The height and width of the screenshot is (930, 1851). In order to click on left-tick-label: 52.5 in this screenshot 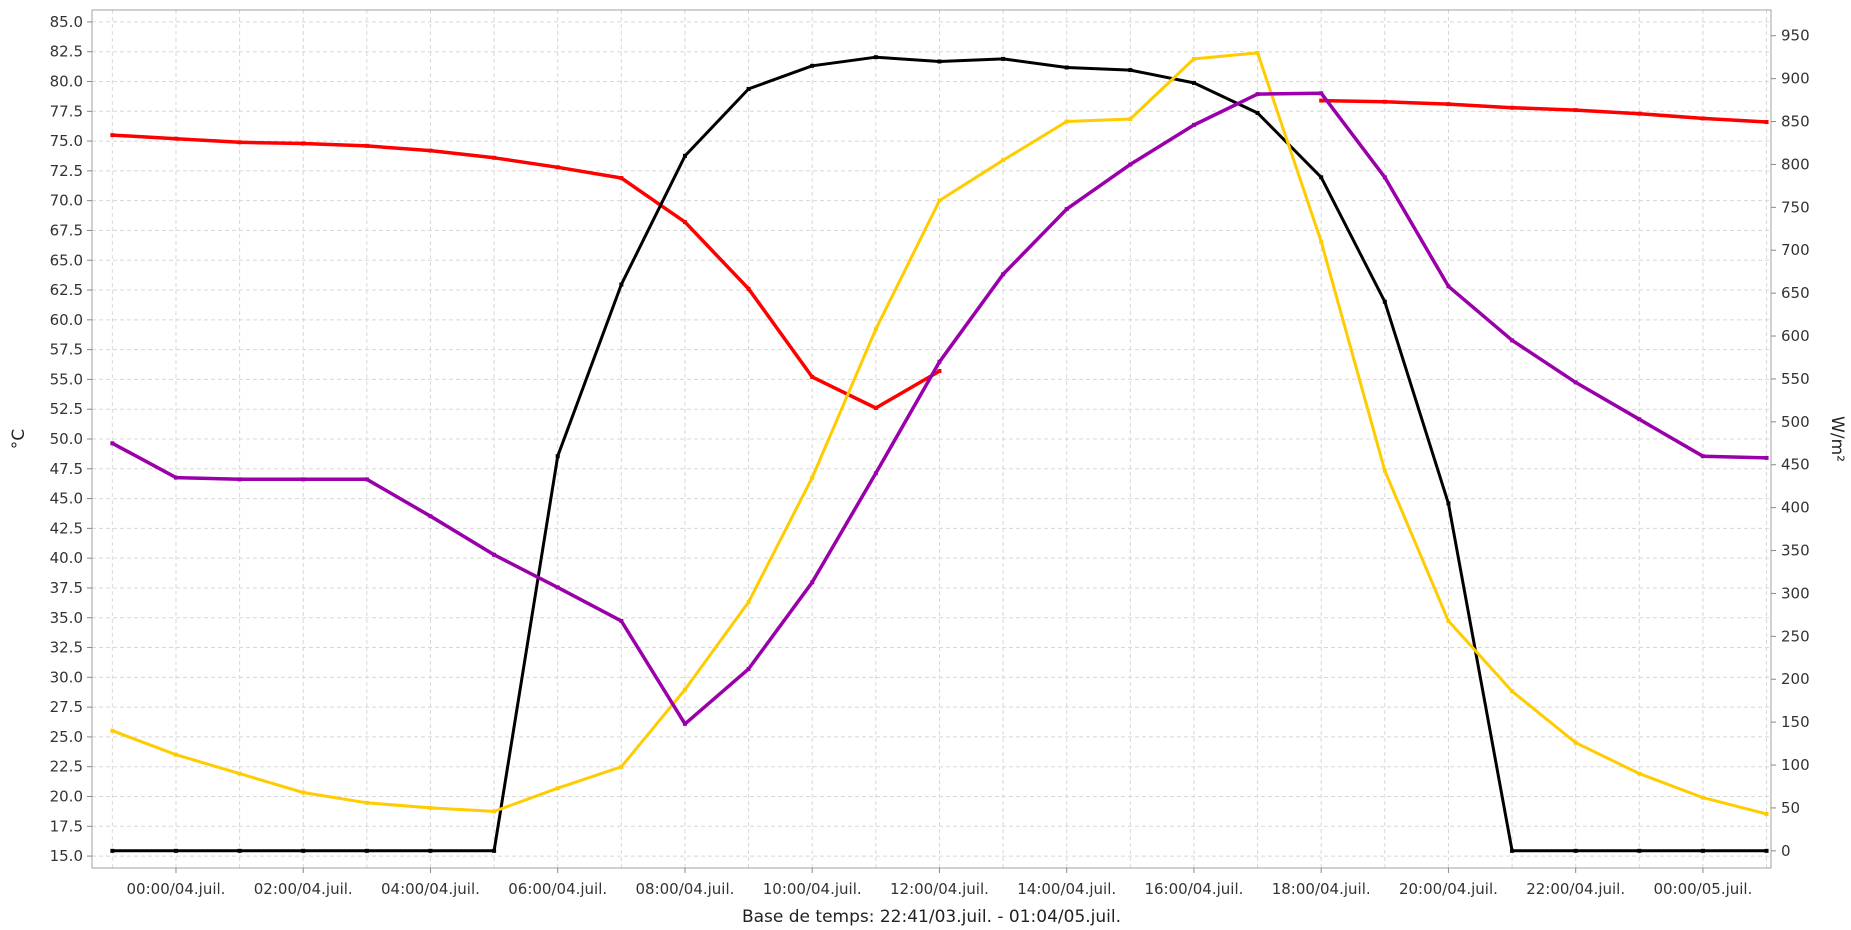, I will do `click(66, 409)`.